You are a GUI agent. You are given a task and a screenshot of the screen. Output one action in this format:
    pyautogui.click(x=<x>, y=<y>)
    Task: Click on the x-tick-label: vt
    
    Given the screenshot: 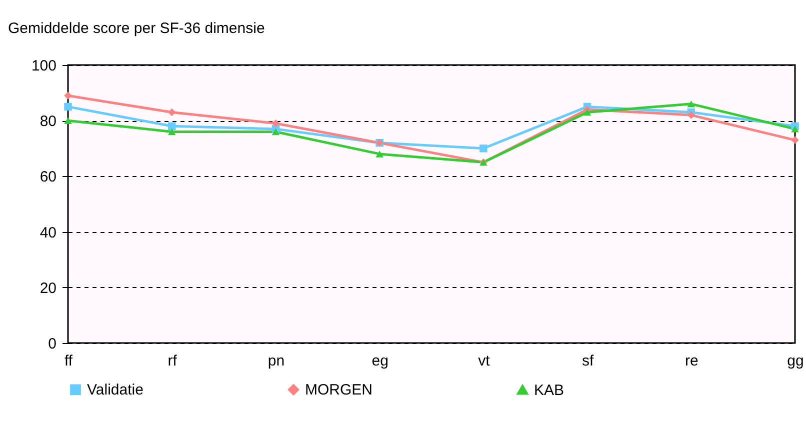 What is the action you would take?
    pyautogui.click(x=484, y=361)
    